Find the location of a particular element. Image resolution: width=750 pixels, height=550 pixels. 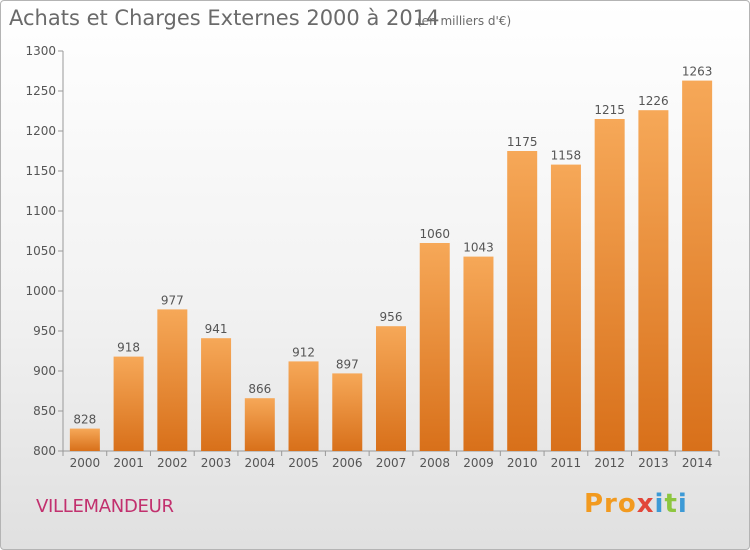

chart-title: Achats et Charges Externes 2000 à 2014 is located at coordinates (224, 18).